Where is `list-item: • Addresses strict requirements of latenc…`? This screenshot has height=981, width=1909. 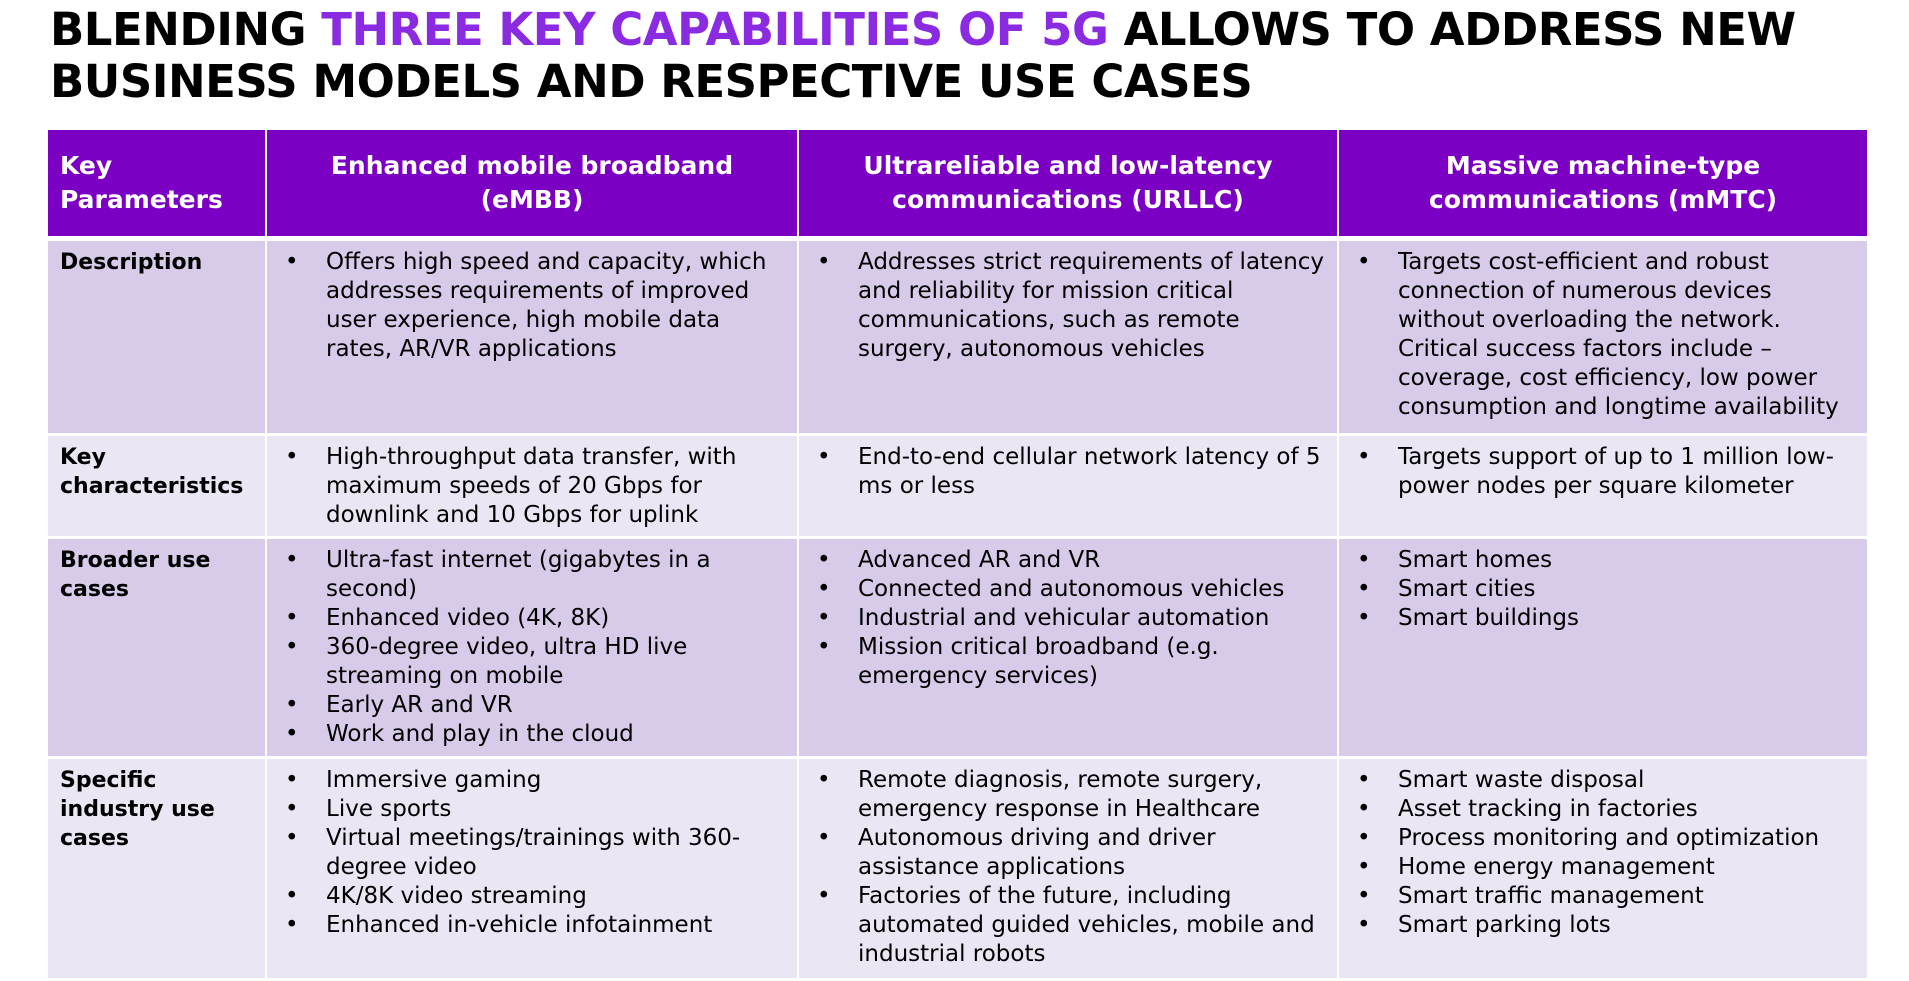 list-item: • Addresses strict requirements of latenc… is located at coordinates (1068, 306).